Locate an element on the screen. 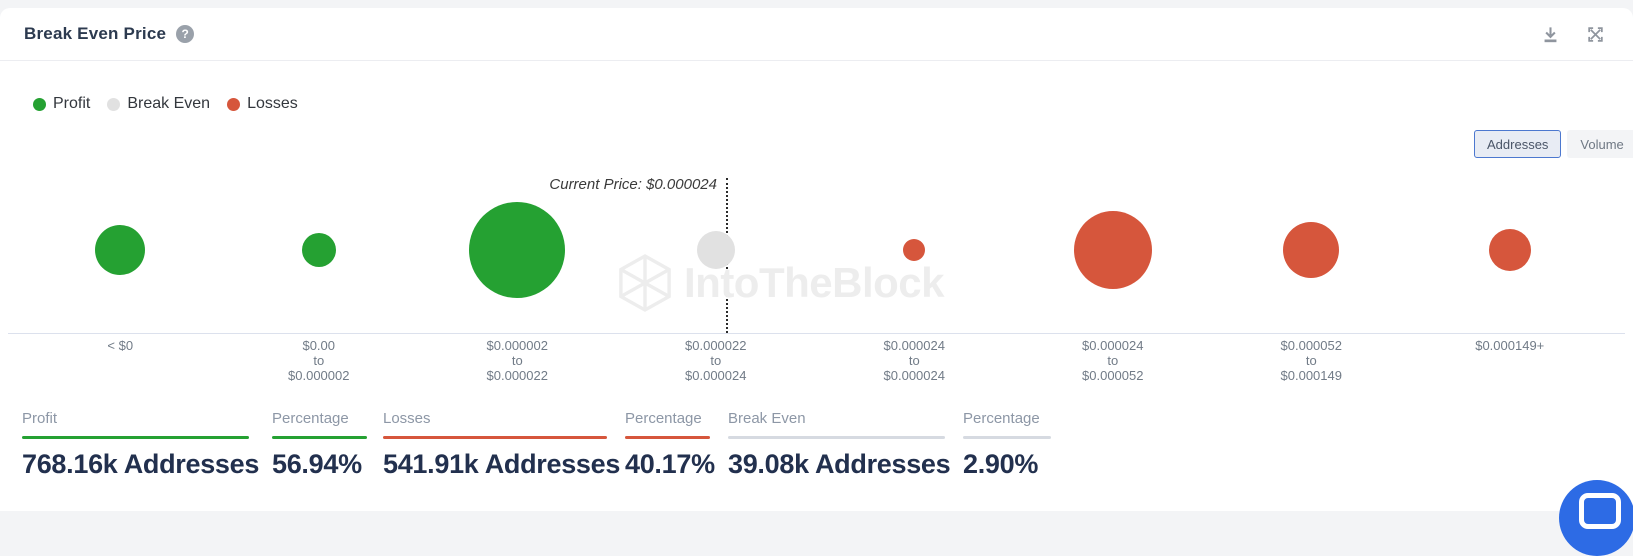 The height and width of the screenshot is (556, 1633). legend-item-losses: Losses is located at coordinates (262, 104).